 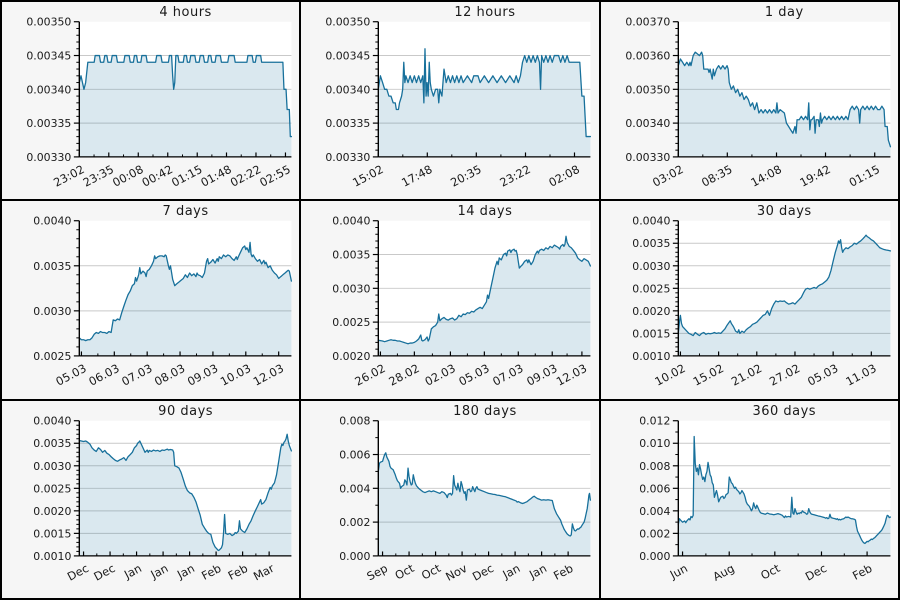 I want to click on svg-text: 12.03, so click(x=268, y=375).